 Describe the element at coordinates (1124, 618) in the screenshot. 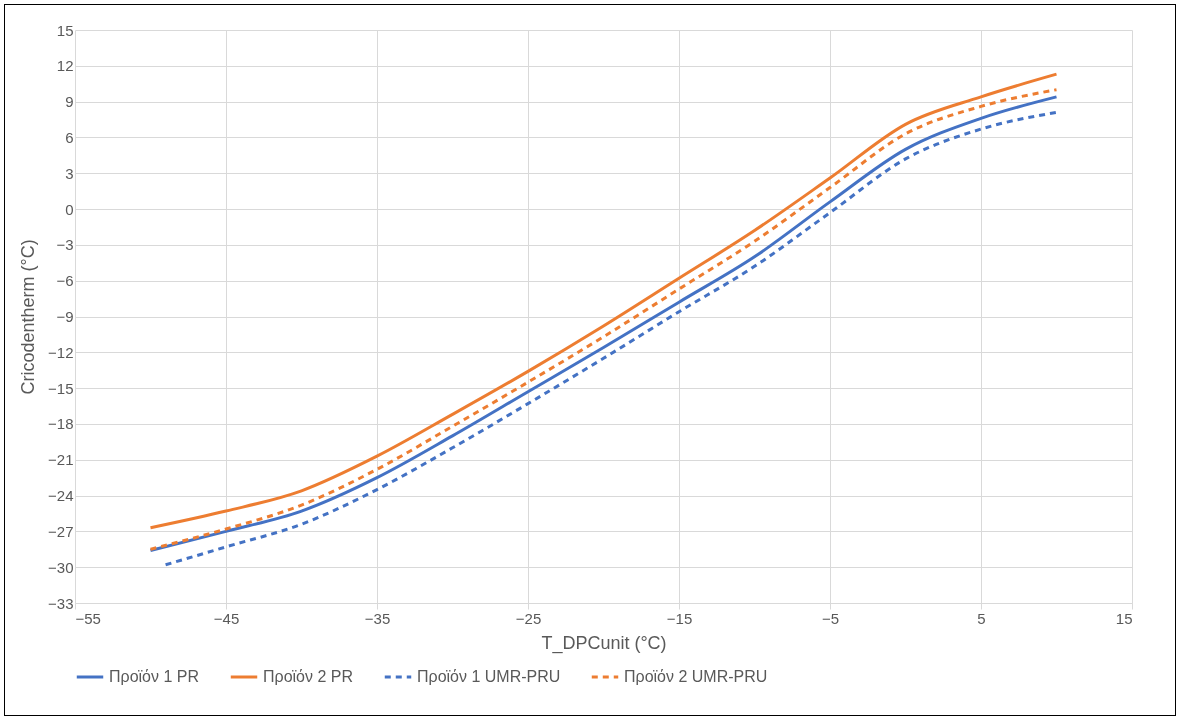

I see `x-tick-label: 15` at that location.